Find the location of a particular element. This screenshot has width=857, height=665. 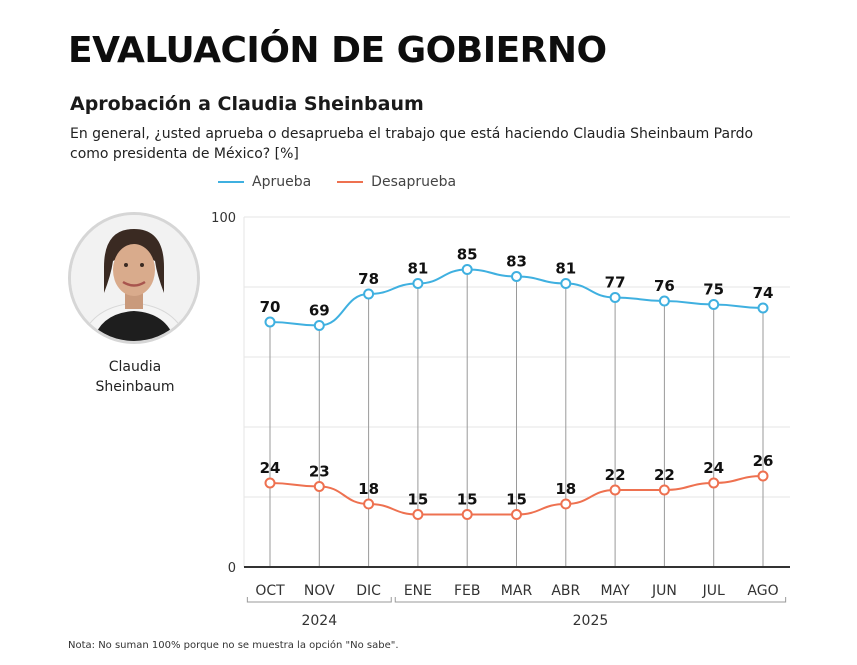

chart-title: EVALUACIÓN DE GOBIERNO is located at coordinates (337, 50).